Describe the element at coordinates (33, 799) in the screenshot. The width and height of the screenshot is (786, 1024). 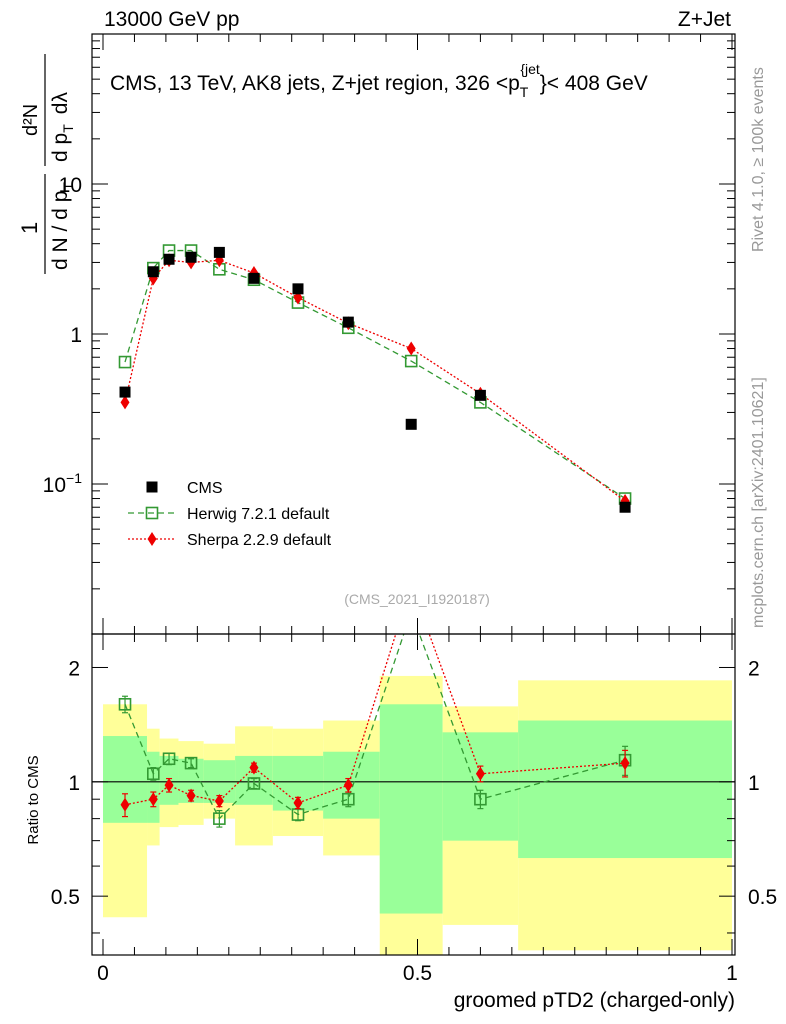
I see `ratio-y-axis-label: Ratio to CMS` at that location.